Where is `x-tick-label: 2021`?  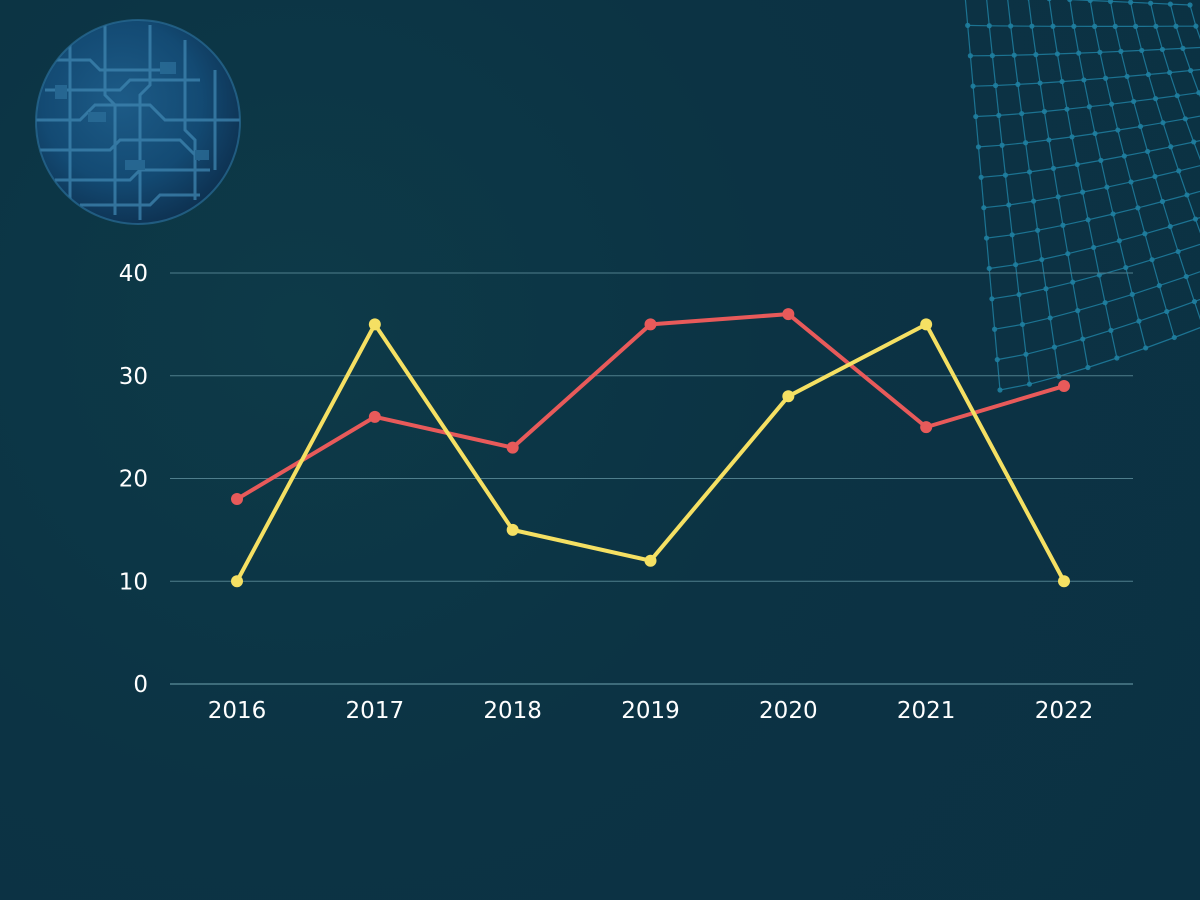
x-tick-label: 2021 is located at coordinates (926, 711).